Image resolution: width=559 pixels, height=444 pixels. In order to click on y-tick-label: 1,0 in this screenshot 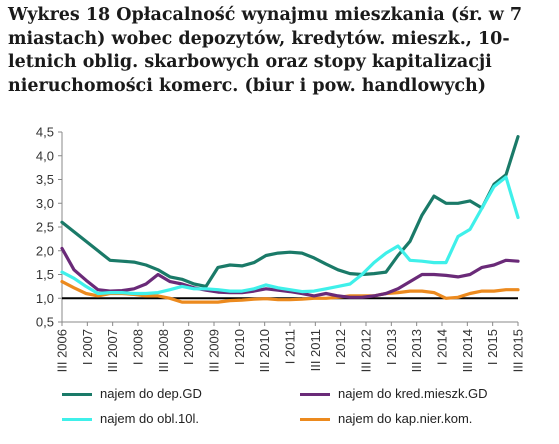, I will do `click(45, 298)`.